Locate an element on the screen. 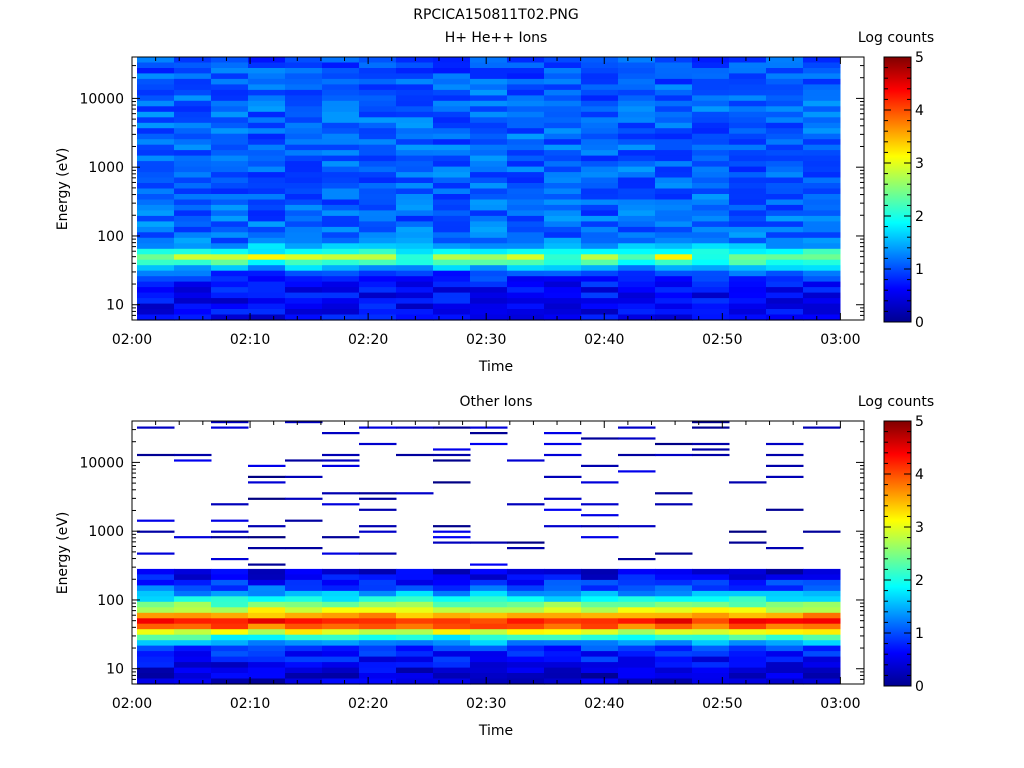 This screenshot has height=768, width=1024. colorbar is located at coordinates (897, 189).